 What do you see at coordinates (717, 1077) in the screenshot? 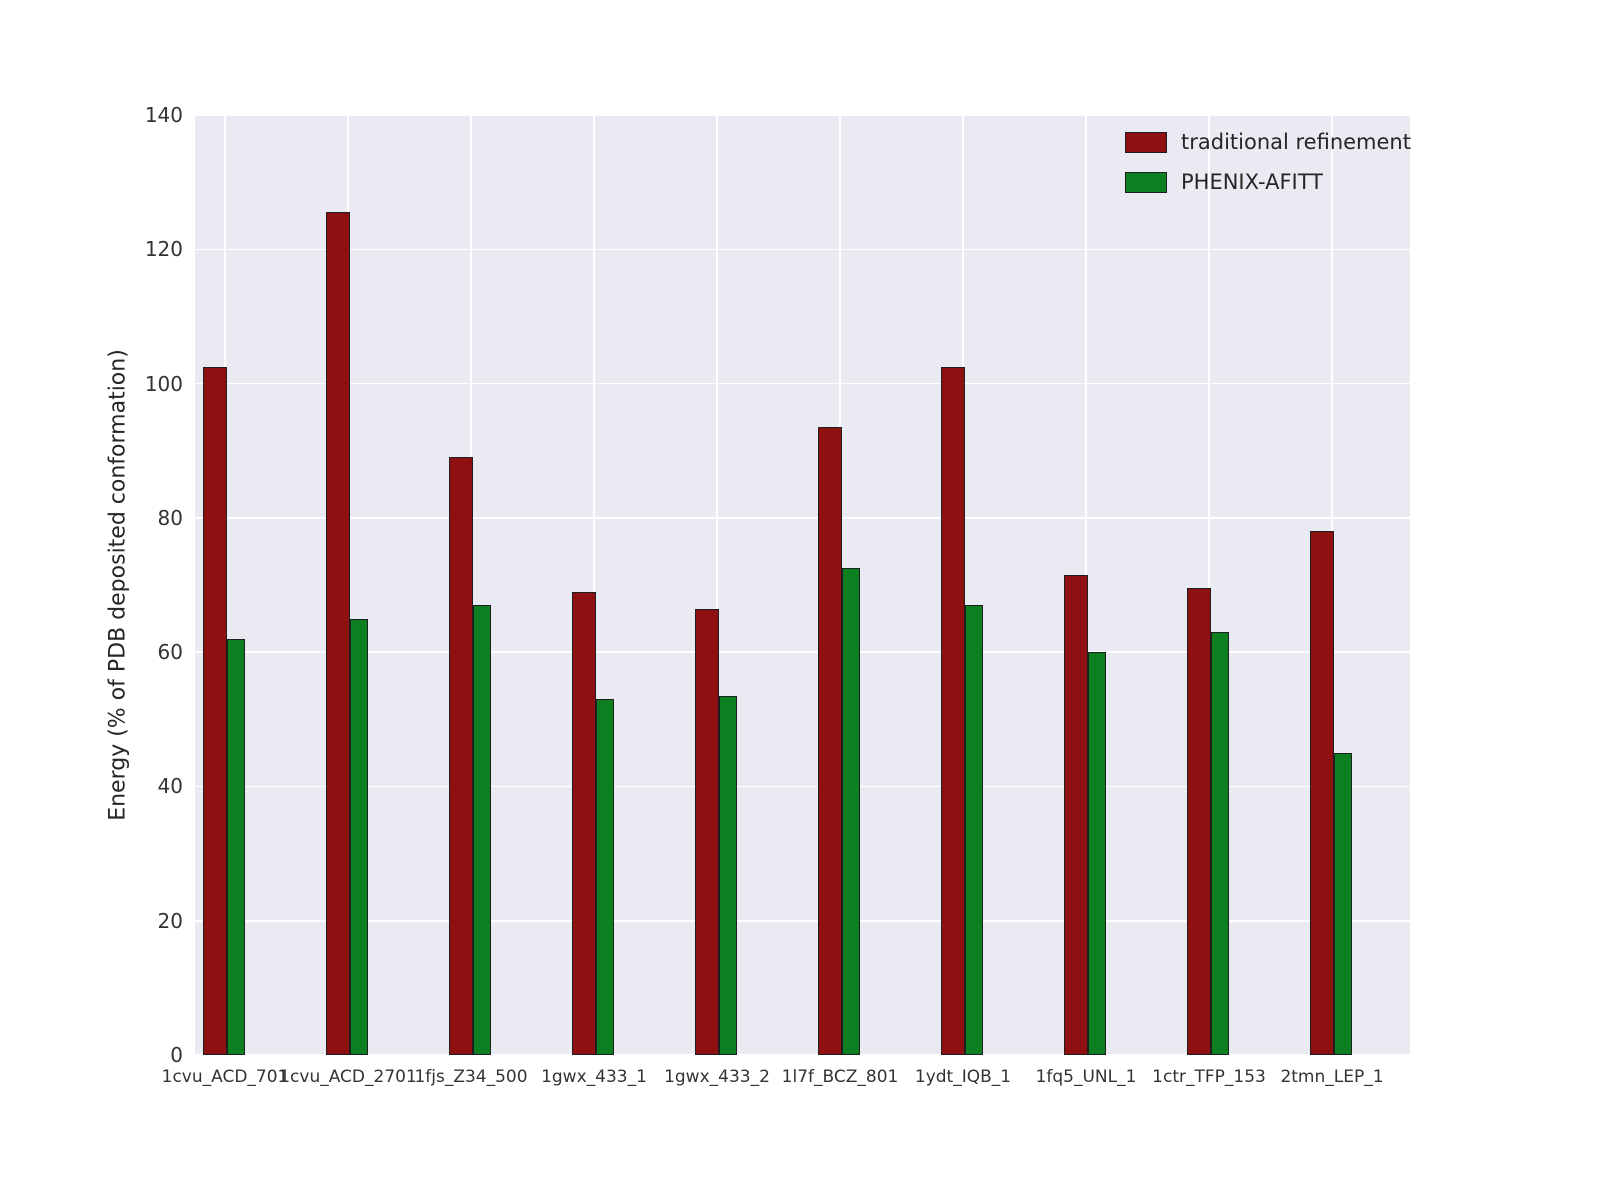
I see `x-tick-label: 1gwx_433_2` at bounding box center [717, 1077].